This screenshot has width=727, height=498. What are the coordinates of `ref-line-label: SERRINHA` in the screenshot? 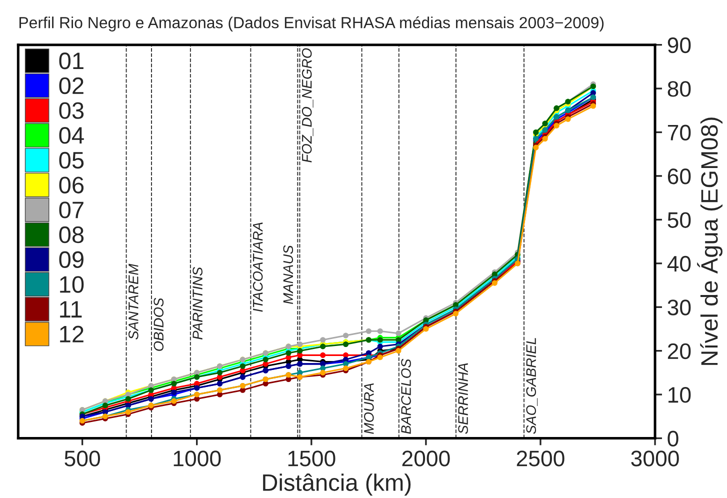 It's located at (463, 398).